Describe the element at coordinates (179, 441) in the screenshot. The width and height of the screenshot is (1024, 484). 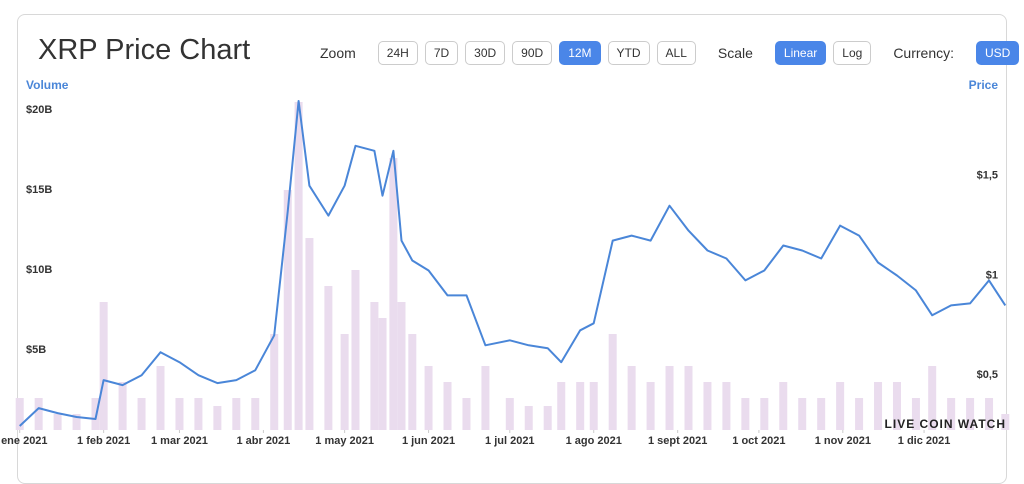
I see `x-tick-label: 1 mar 2021` at that location.